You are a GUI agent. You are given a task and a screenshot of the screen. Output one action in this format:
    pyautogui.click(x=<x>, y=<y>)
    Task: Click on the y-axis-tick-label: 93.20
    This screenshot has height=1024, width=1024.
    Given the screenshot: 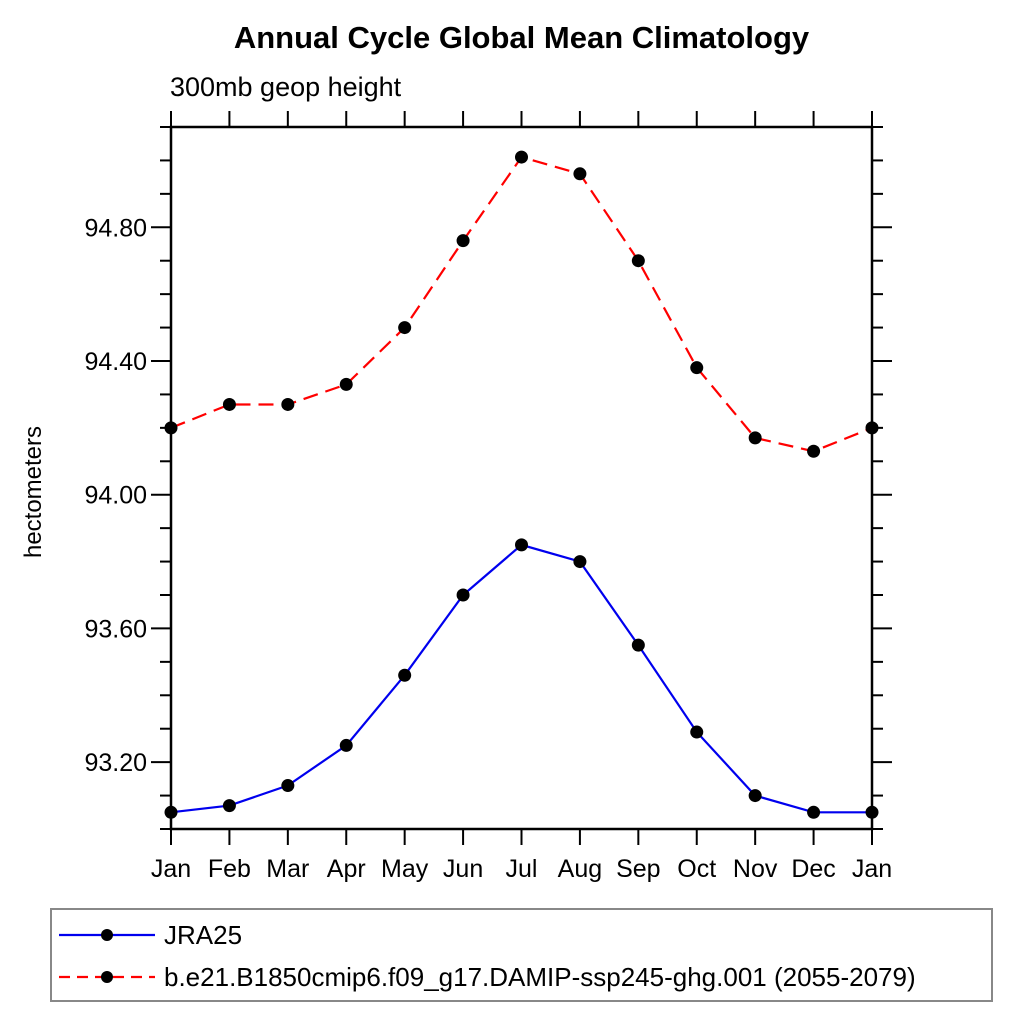 What is the action you would take?
    pyautogui.click(x=115, y=763)
    